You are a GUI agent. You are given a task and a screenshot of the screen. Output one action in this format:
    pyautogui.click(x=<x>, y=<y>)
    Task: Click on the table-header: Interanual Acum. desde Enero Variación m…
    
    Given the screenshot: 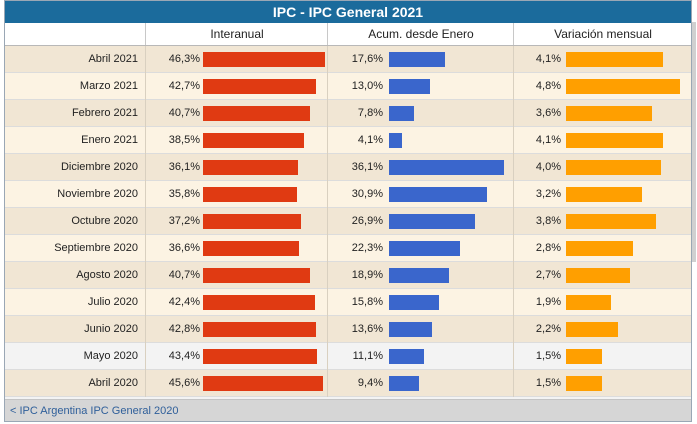 What is the action you would take?
    pyautogui.click(x=348, y=34)
    